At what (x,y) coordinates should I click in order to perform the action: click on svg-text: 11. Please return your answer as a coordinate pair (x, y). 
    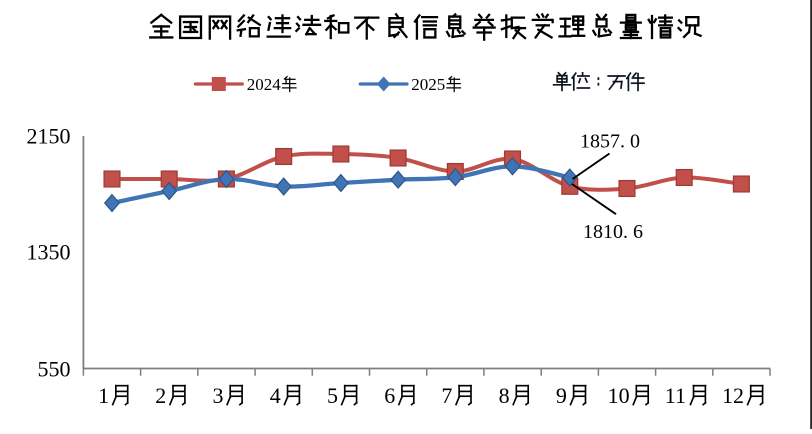
    Looking at the image, I should click on (675, 395).